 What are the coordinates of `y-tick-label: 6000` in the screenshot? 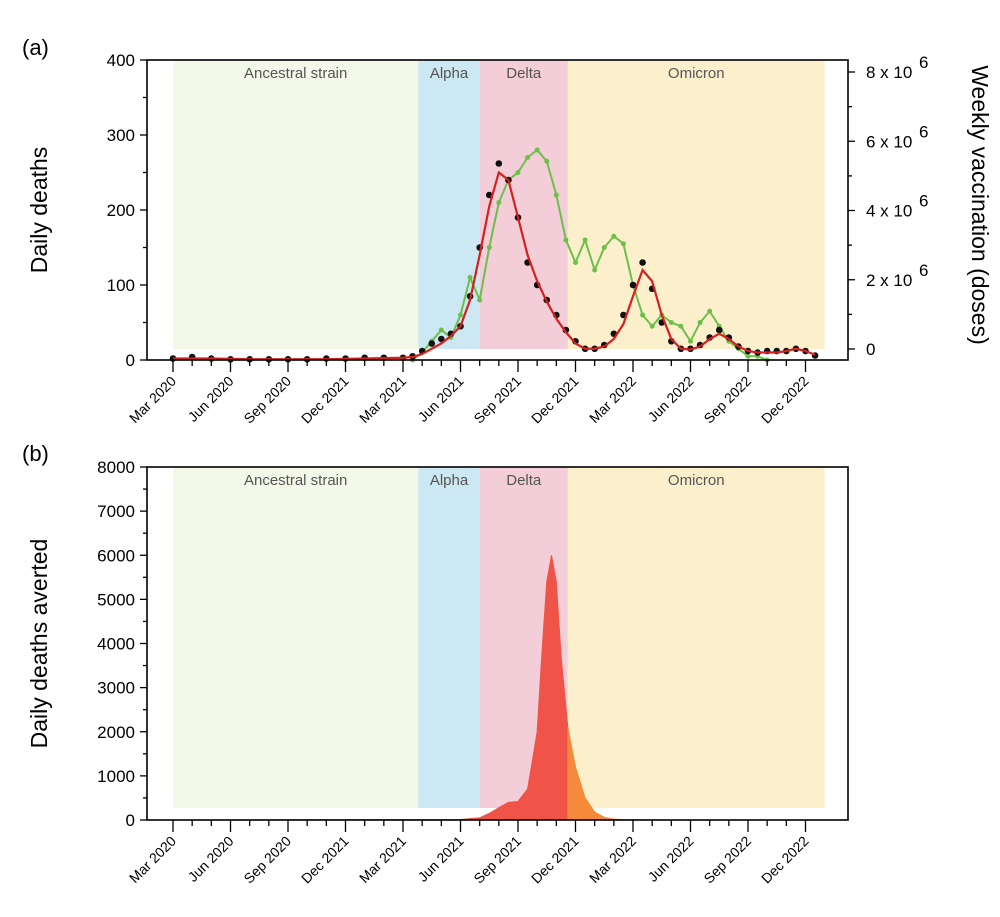 It's located at (116, 555).